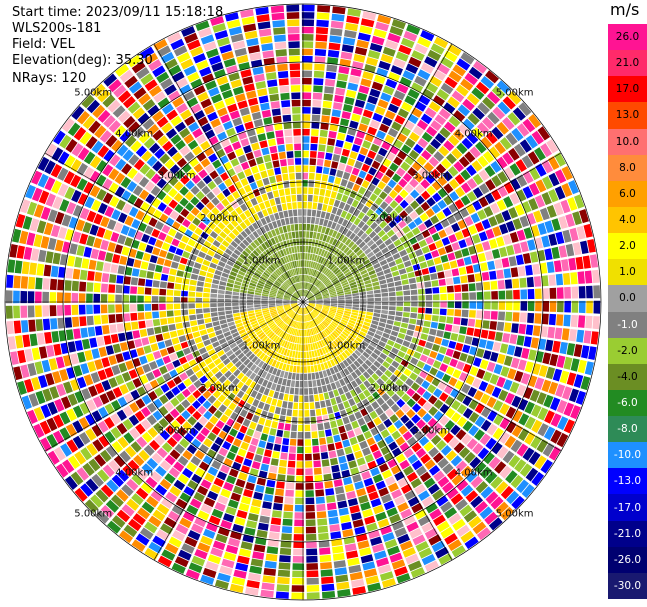  What do you see at coordinates (43, 44) in the screenshot?
I see `field-label: Field: VEL` at bounding box center [43, 44].